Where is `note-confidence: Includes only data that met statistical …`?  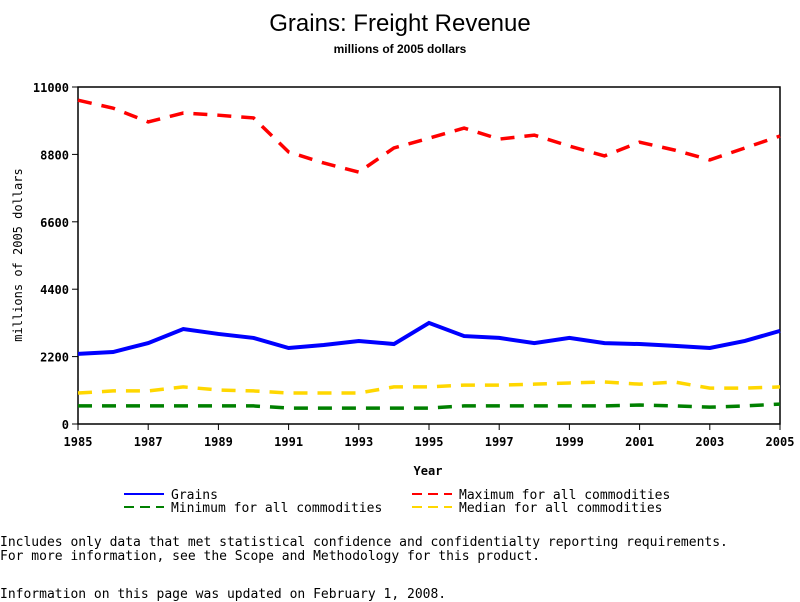 note-confidence: Includes only data that met statistical … is located at coordinates (364, 542).